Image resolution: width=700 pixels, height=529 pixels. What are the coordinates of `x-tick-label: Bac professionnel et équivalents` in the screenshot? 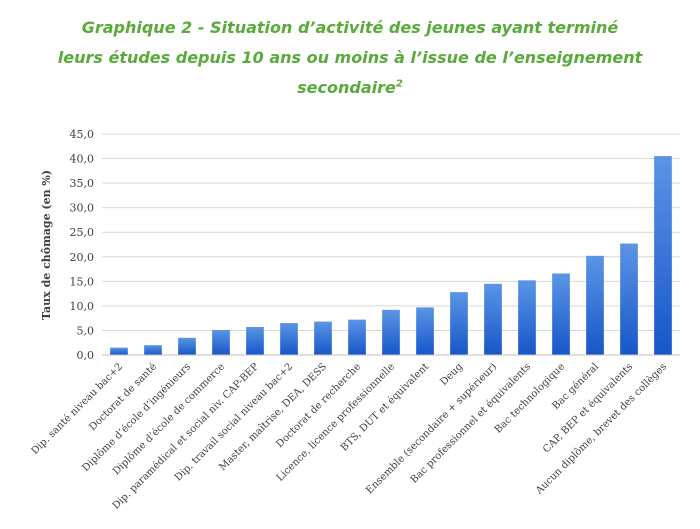 It's located at (471, 423).